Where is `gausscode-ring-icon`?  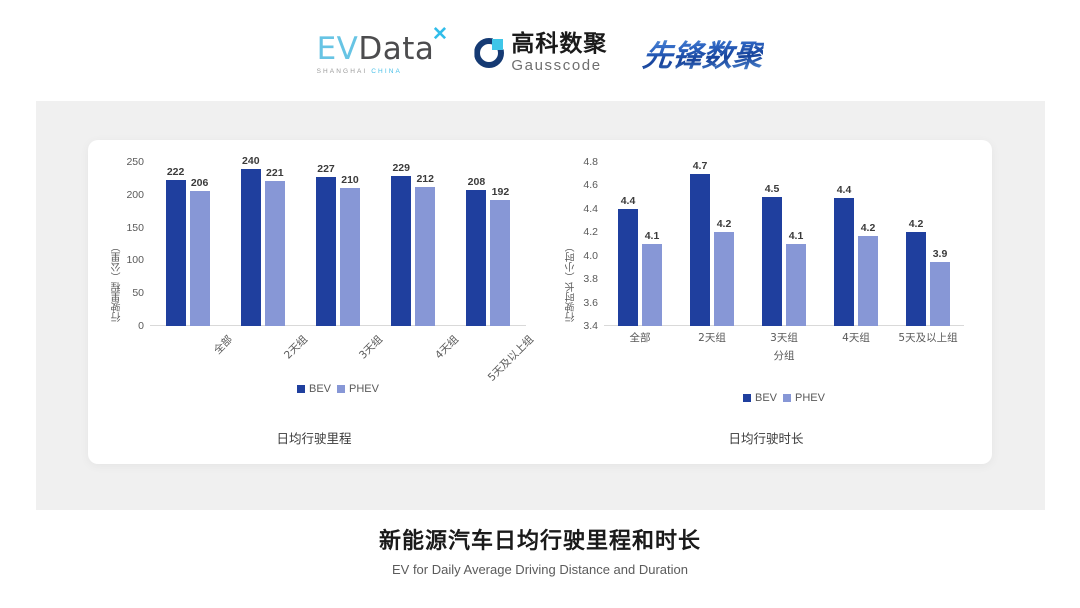 gausscode-ring-icon is located at coordinates (489, 53).